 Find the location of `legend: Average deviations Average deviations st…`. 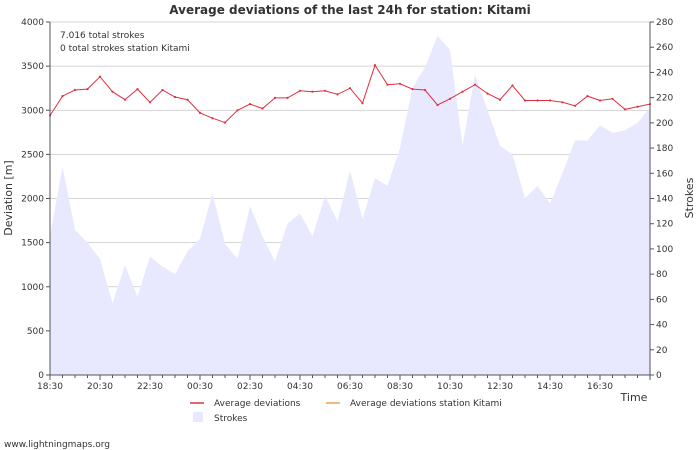

legend: Average deviations Average deviations st… is located at coordinates (346, 411).